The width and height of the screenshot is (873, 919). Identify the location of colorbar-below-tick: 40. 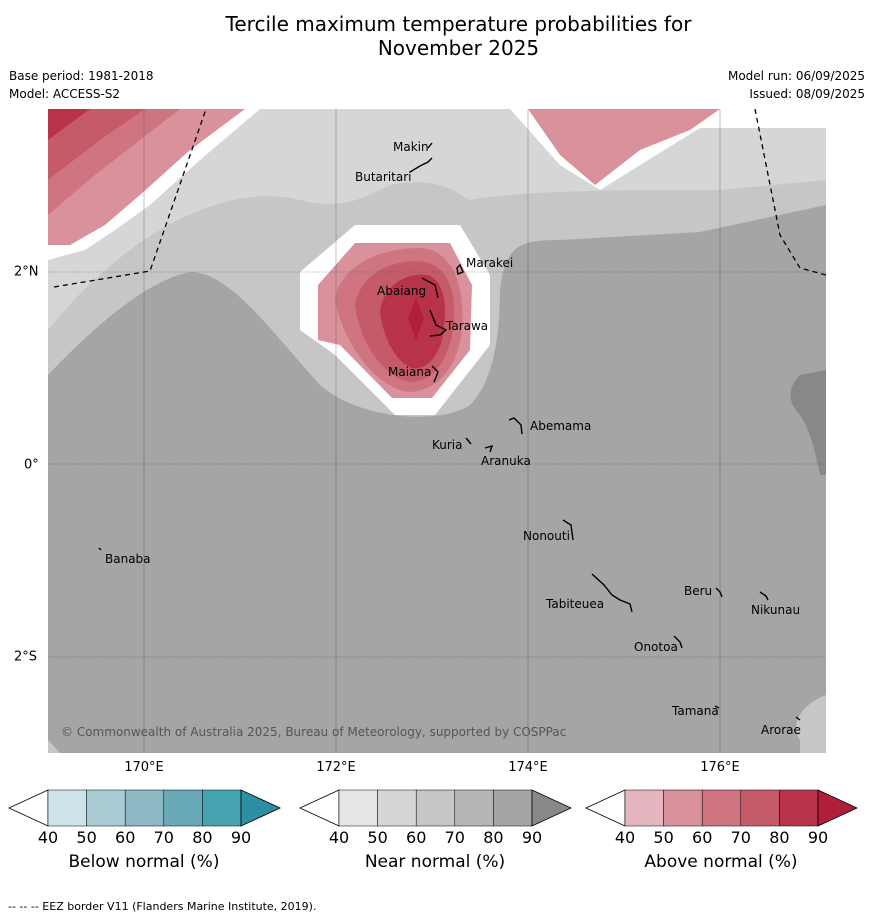
(48, 837).